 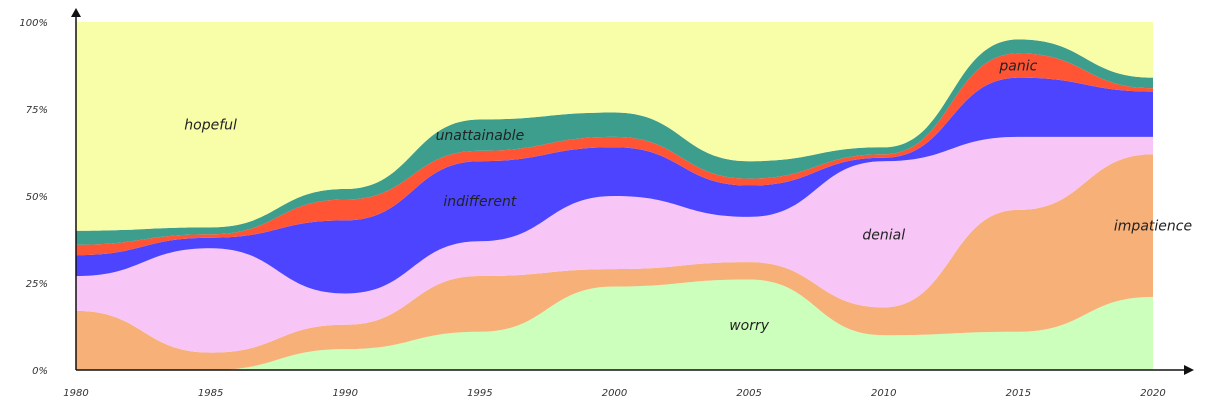 What do you see at coordinates (479, 393) in the screenshot?
I see `x-tick-label: 1995` at bounding box center [479, 393].